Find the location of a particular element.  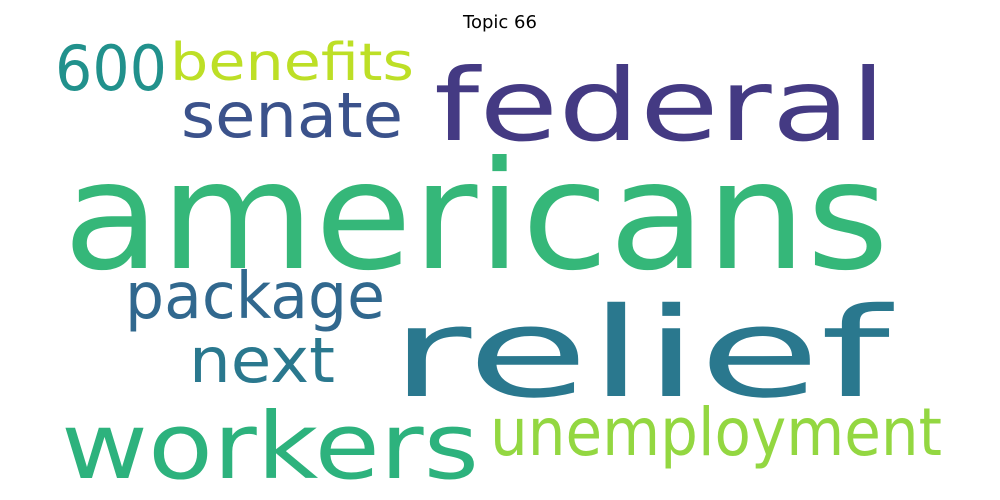

word-next: next is located at coordinates (262, 360).